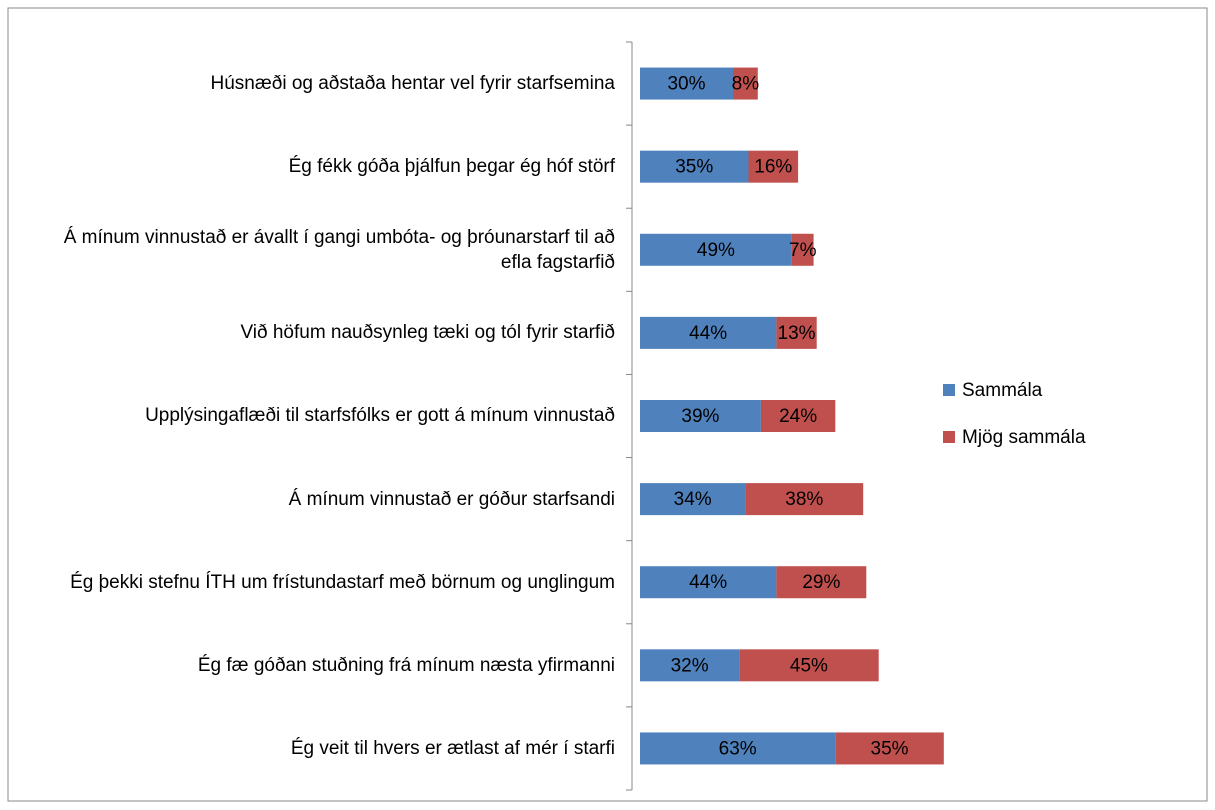 The height and width of the screenshot is (810, 1215). I want to click on data-label: 30%, so click(686, 84).